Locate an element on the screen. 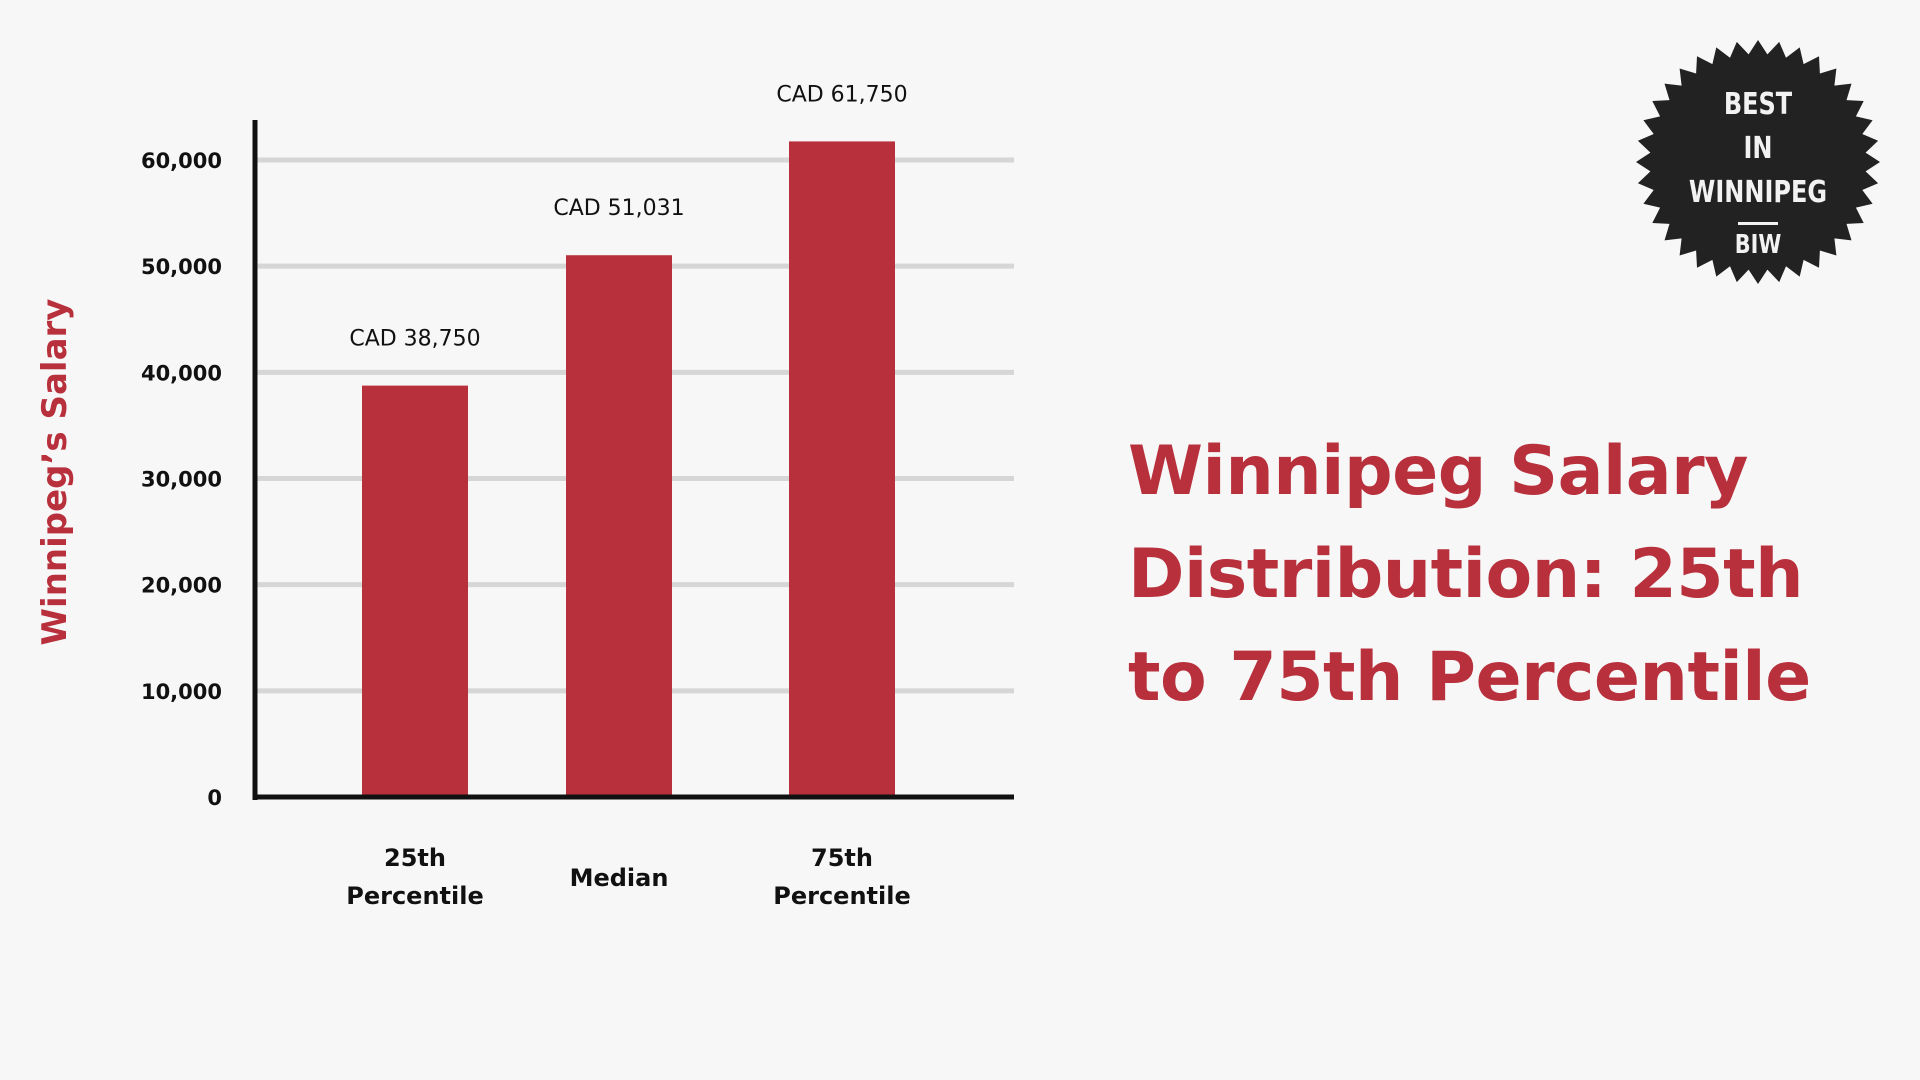 The image size is (1920, 1080). y-tick-label: 50,000 is located at coordinates (181, 267).